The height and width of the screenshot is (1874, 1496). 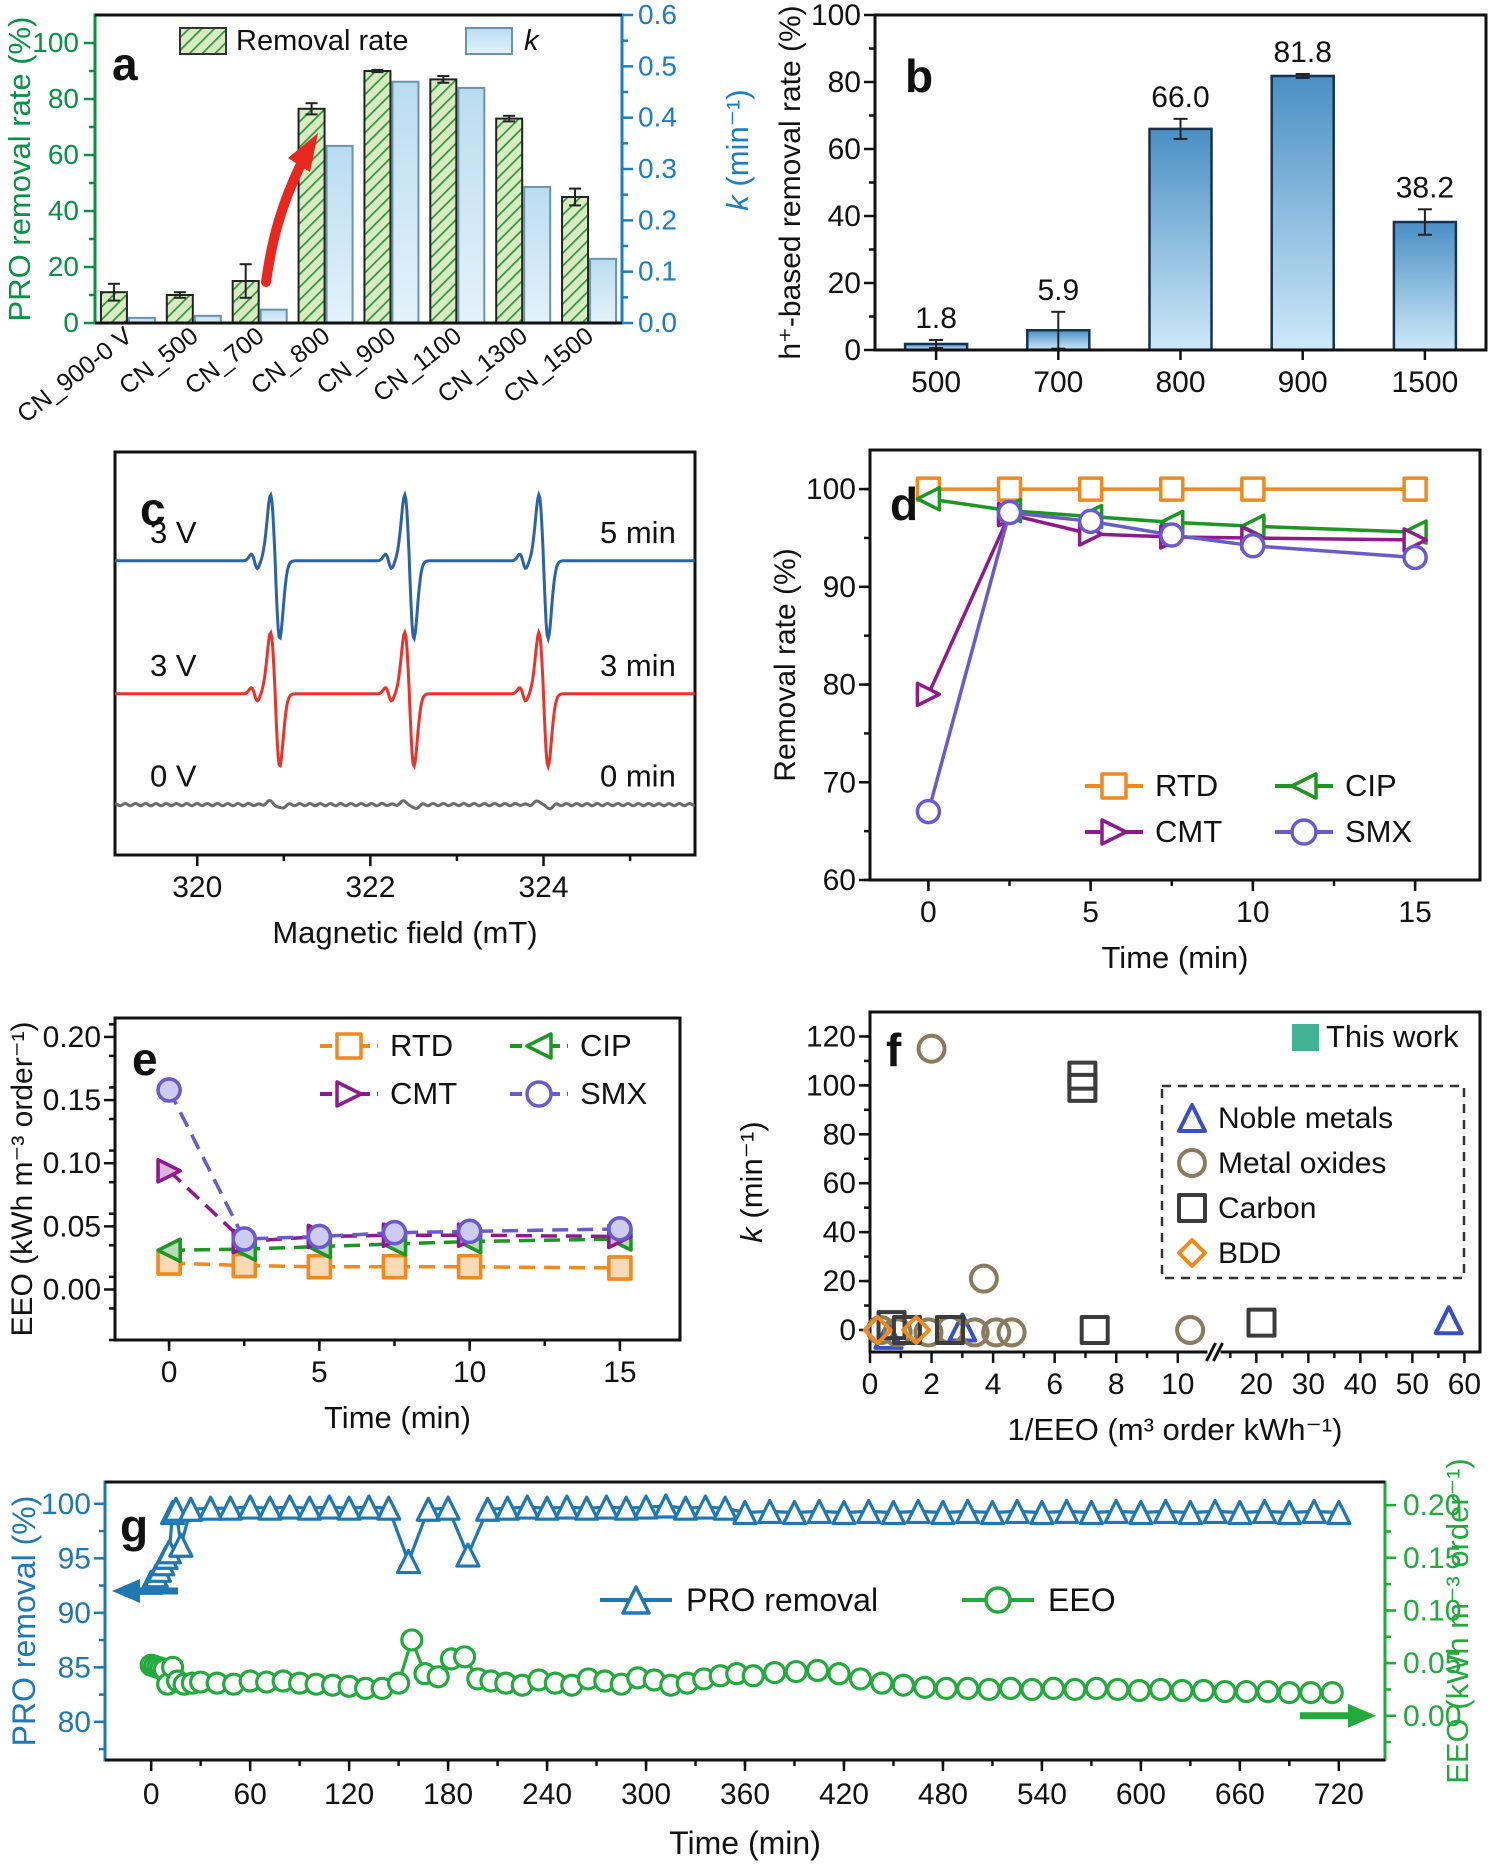 I want to click on svg-text: 6, so click(x=1054, y=1384).